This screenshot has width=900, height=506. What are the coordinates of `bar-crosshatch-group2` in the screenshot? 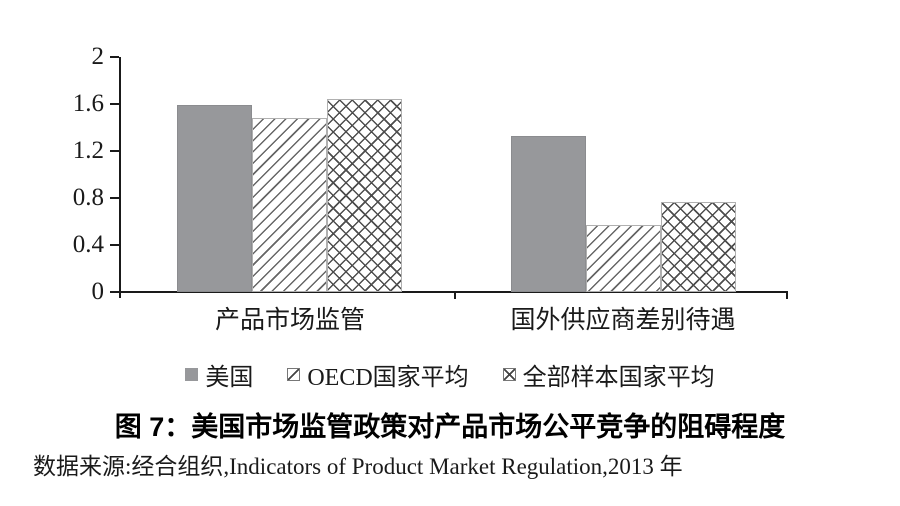 It's located at (698, 247).